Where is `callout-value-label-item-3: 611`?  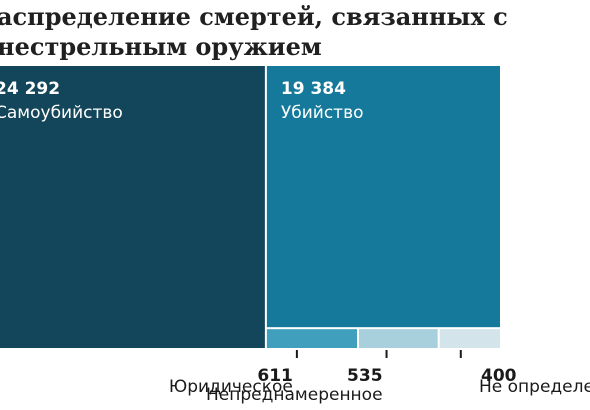 callout-value-label-item-3: 611 is located at coordinates (275, 376).